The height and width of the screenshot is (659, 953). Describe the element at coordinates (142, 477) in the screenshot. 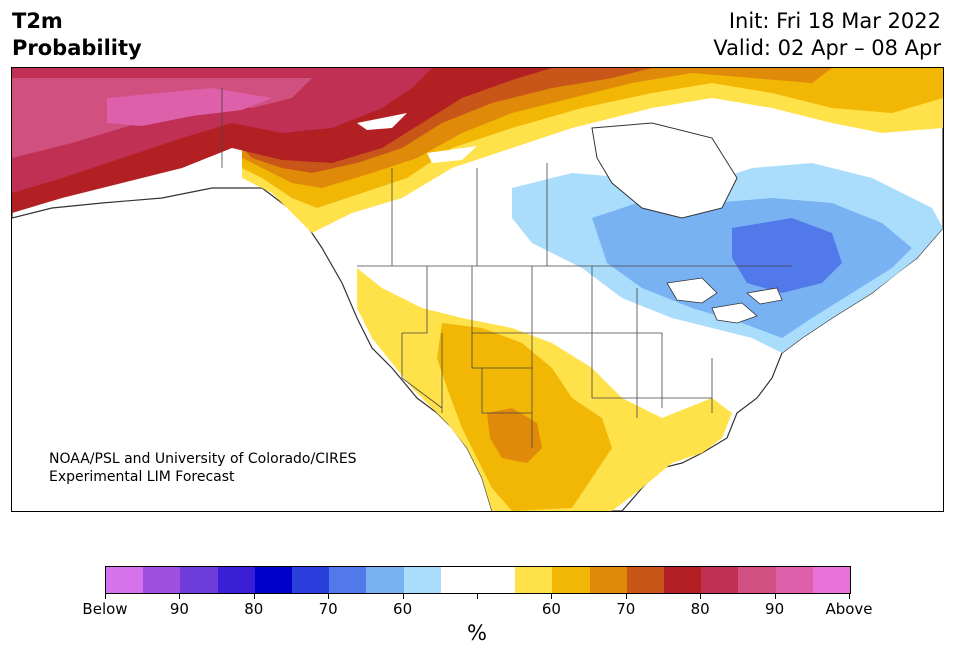

I see `credit-line-2: Experimental LIM Forecast` at that location.